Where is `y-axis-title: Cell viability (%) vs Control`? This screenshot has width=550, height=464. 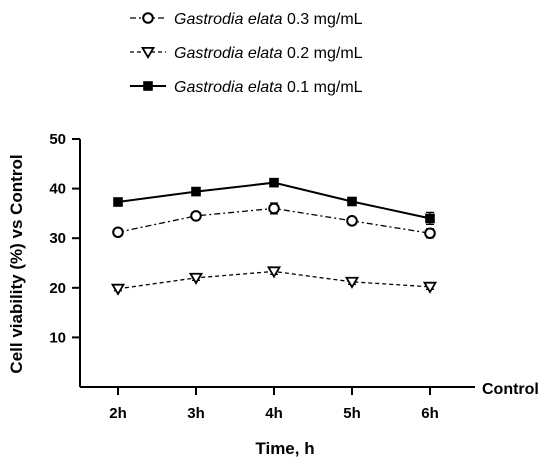
y-axis-title: Cell viability (%) vs Control is located at coordinates (16, 263).